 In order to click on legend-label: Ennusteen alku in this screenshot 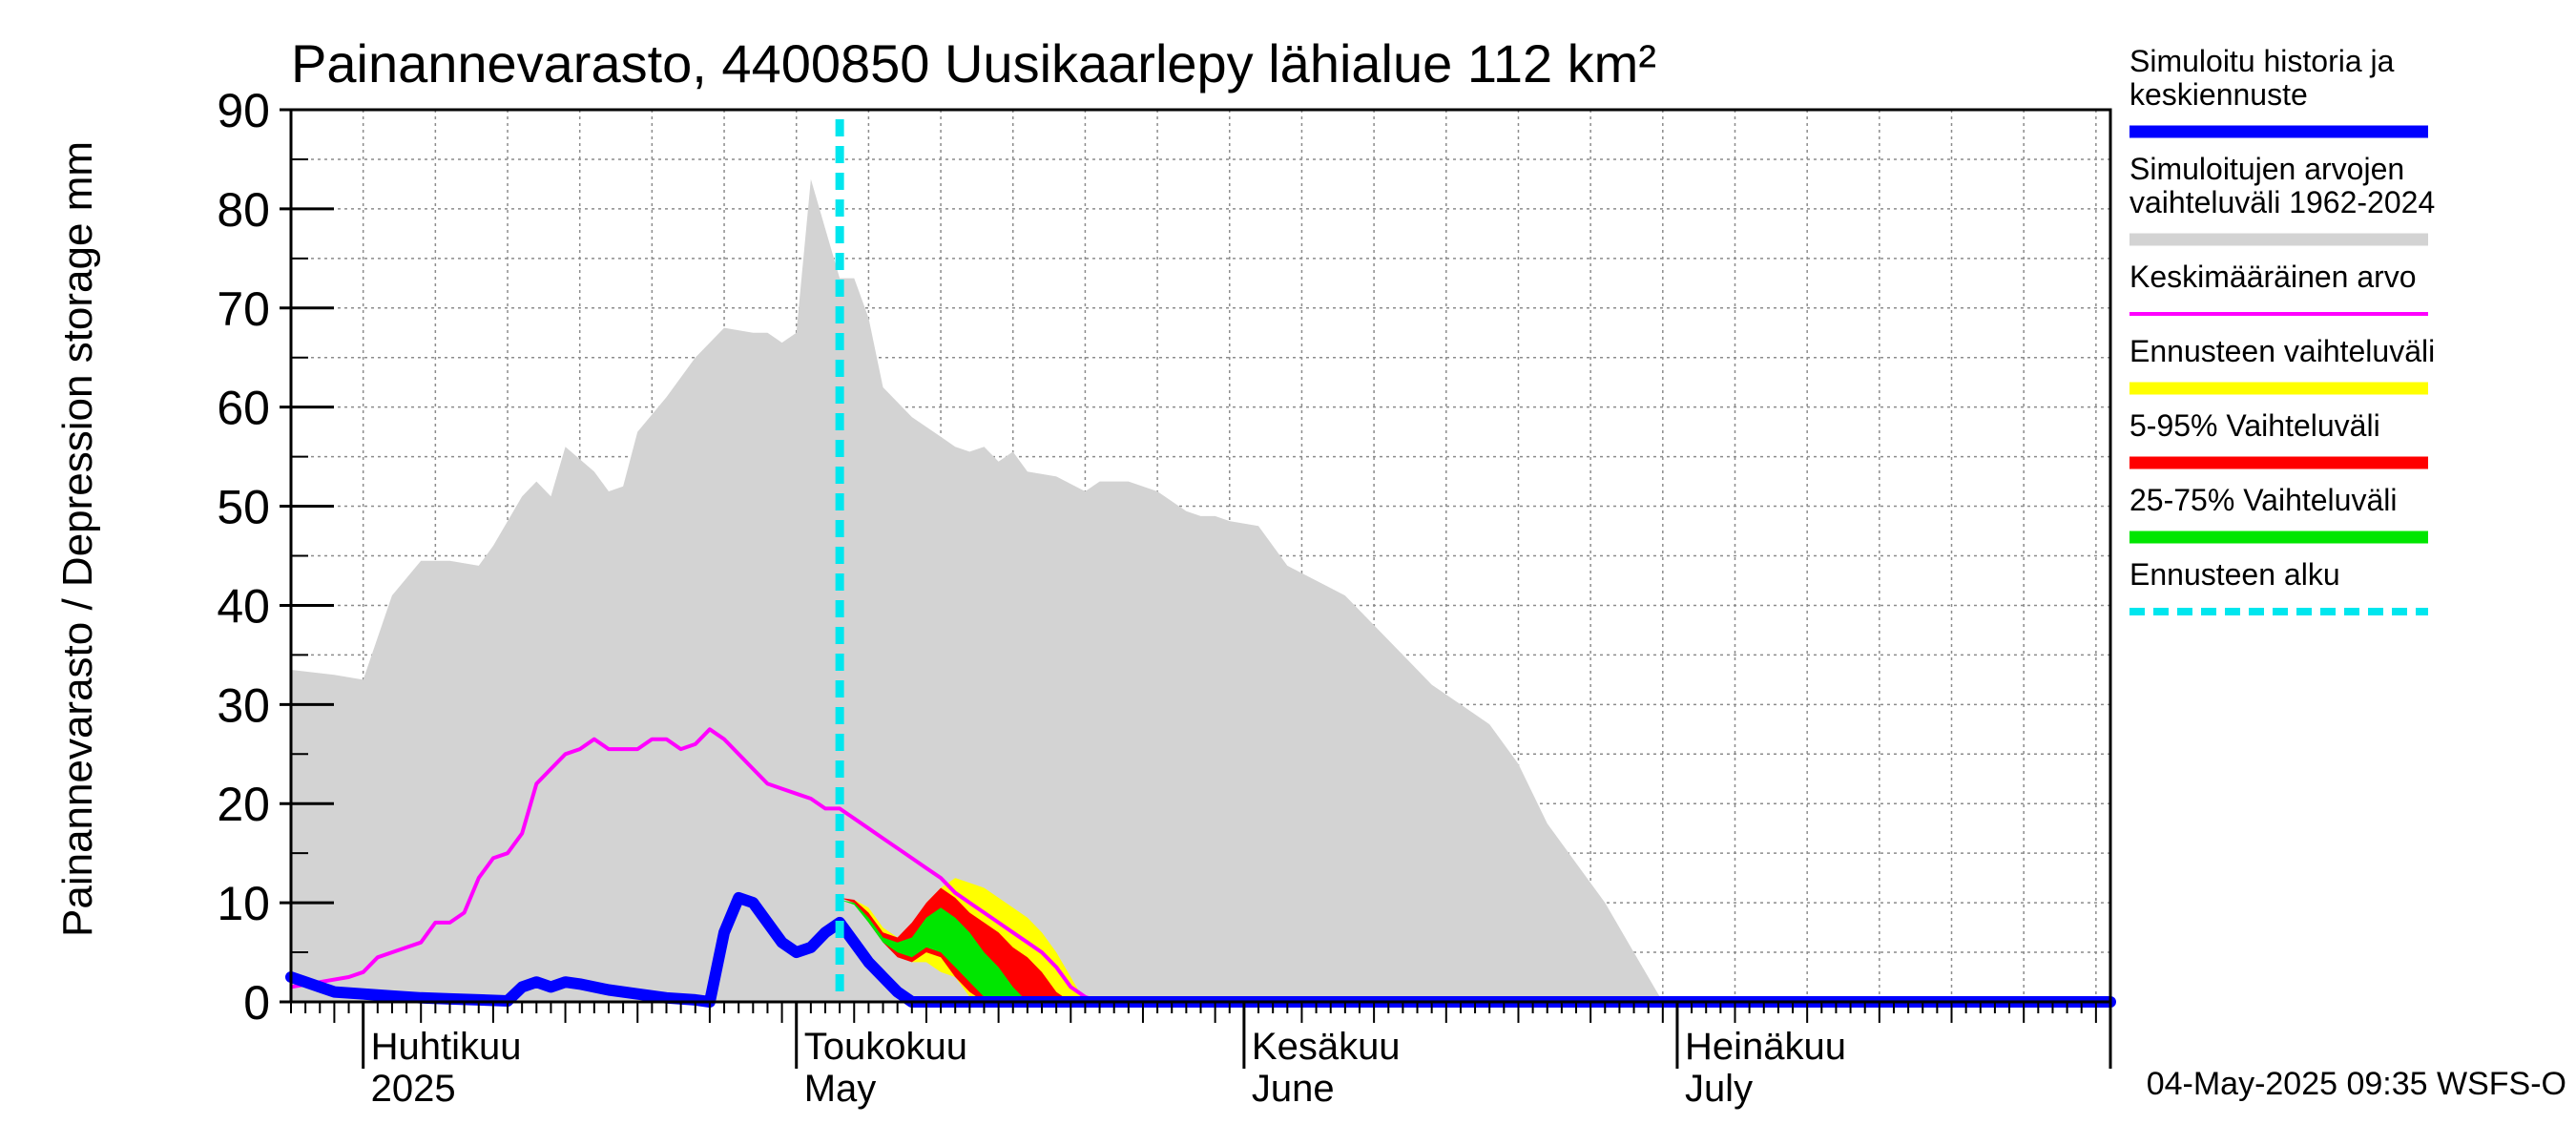, I will do `click(2234, 574)`.